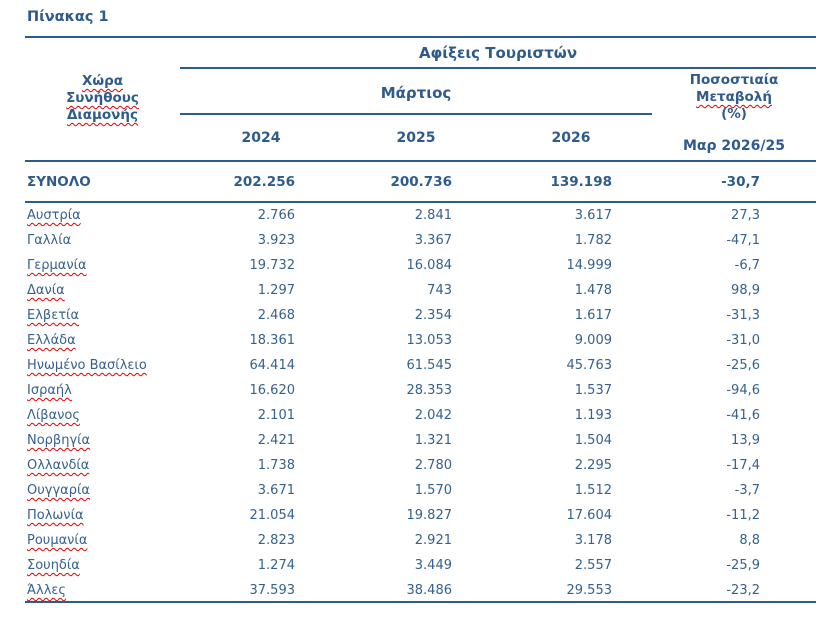 Image resolution: width=840 pixels, height=623 pixels. I want to click on country-cell: Ελβετία, so click(53, 315).